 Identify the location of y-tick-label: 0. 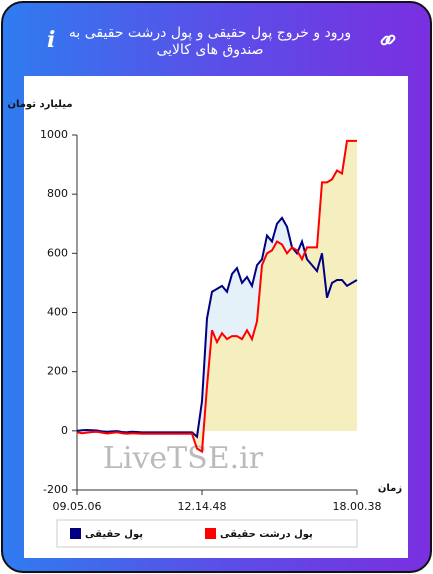
(64, 430).